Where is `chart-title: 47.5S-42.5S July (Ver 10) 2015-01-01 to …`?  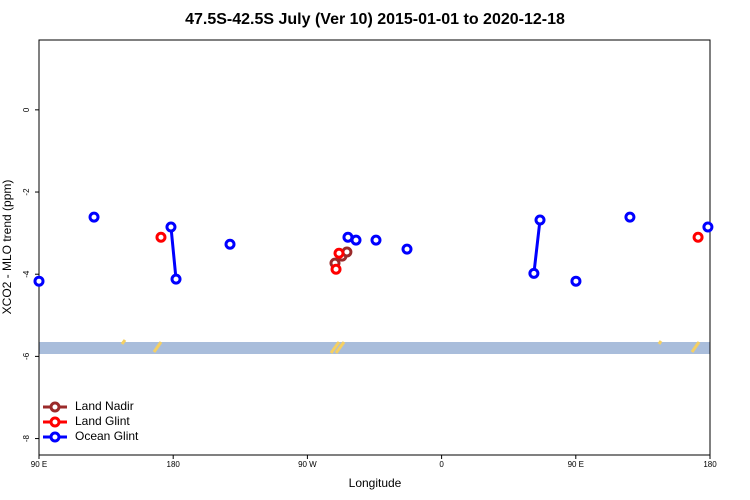 chart-title: 47.5S-42.5S July (Ver 10) 2015-01-01 to … is located at coordinates (375, 19).